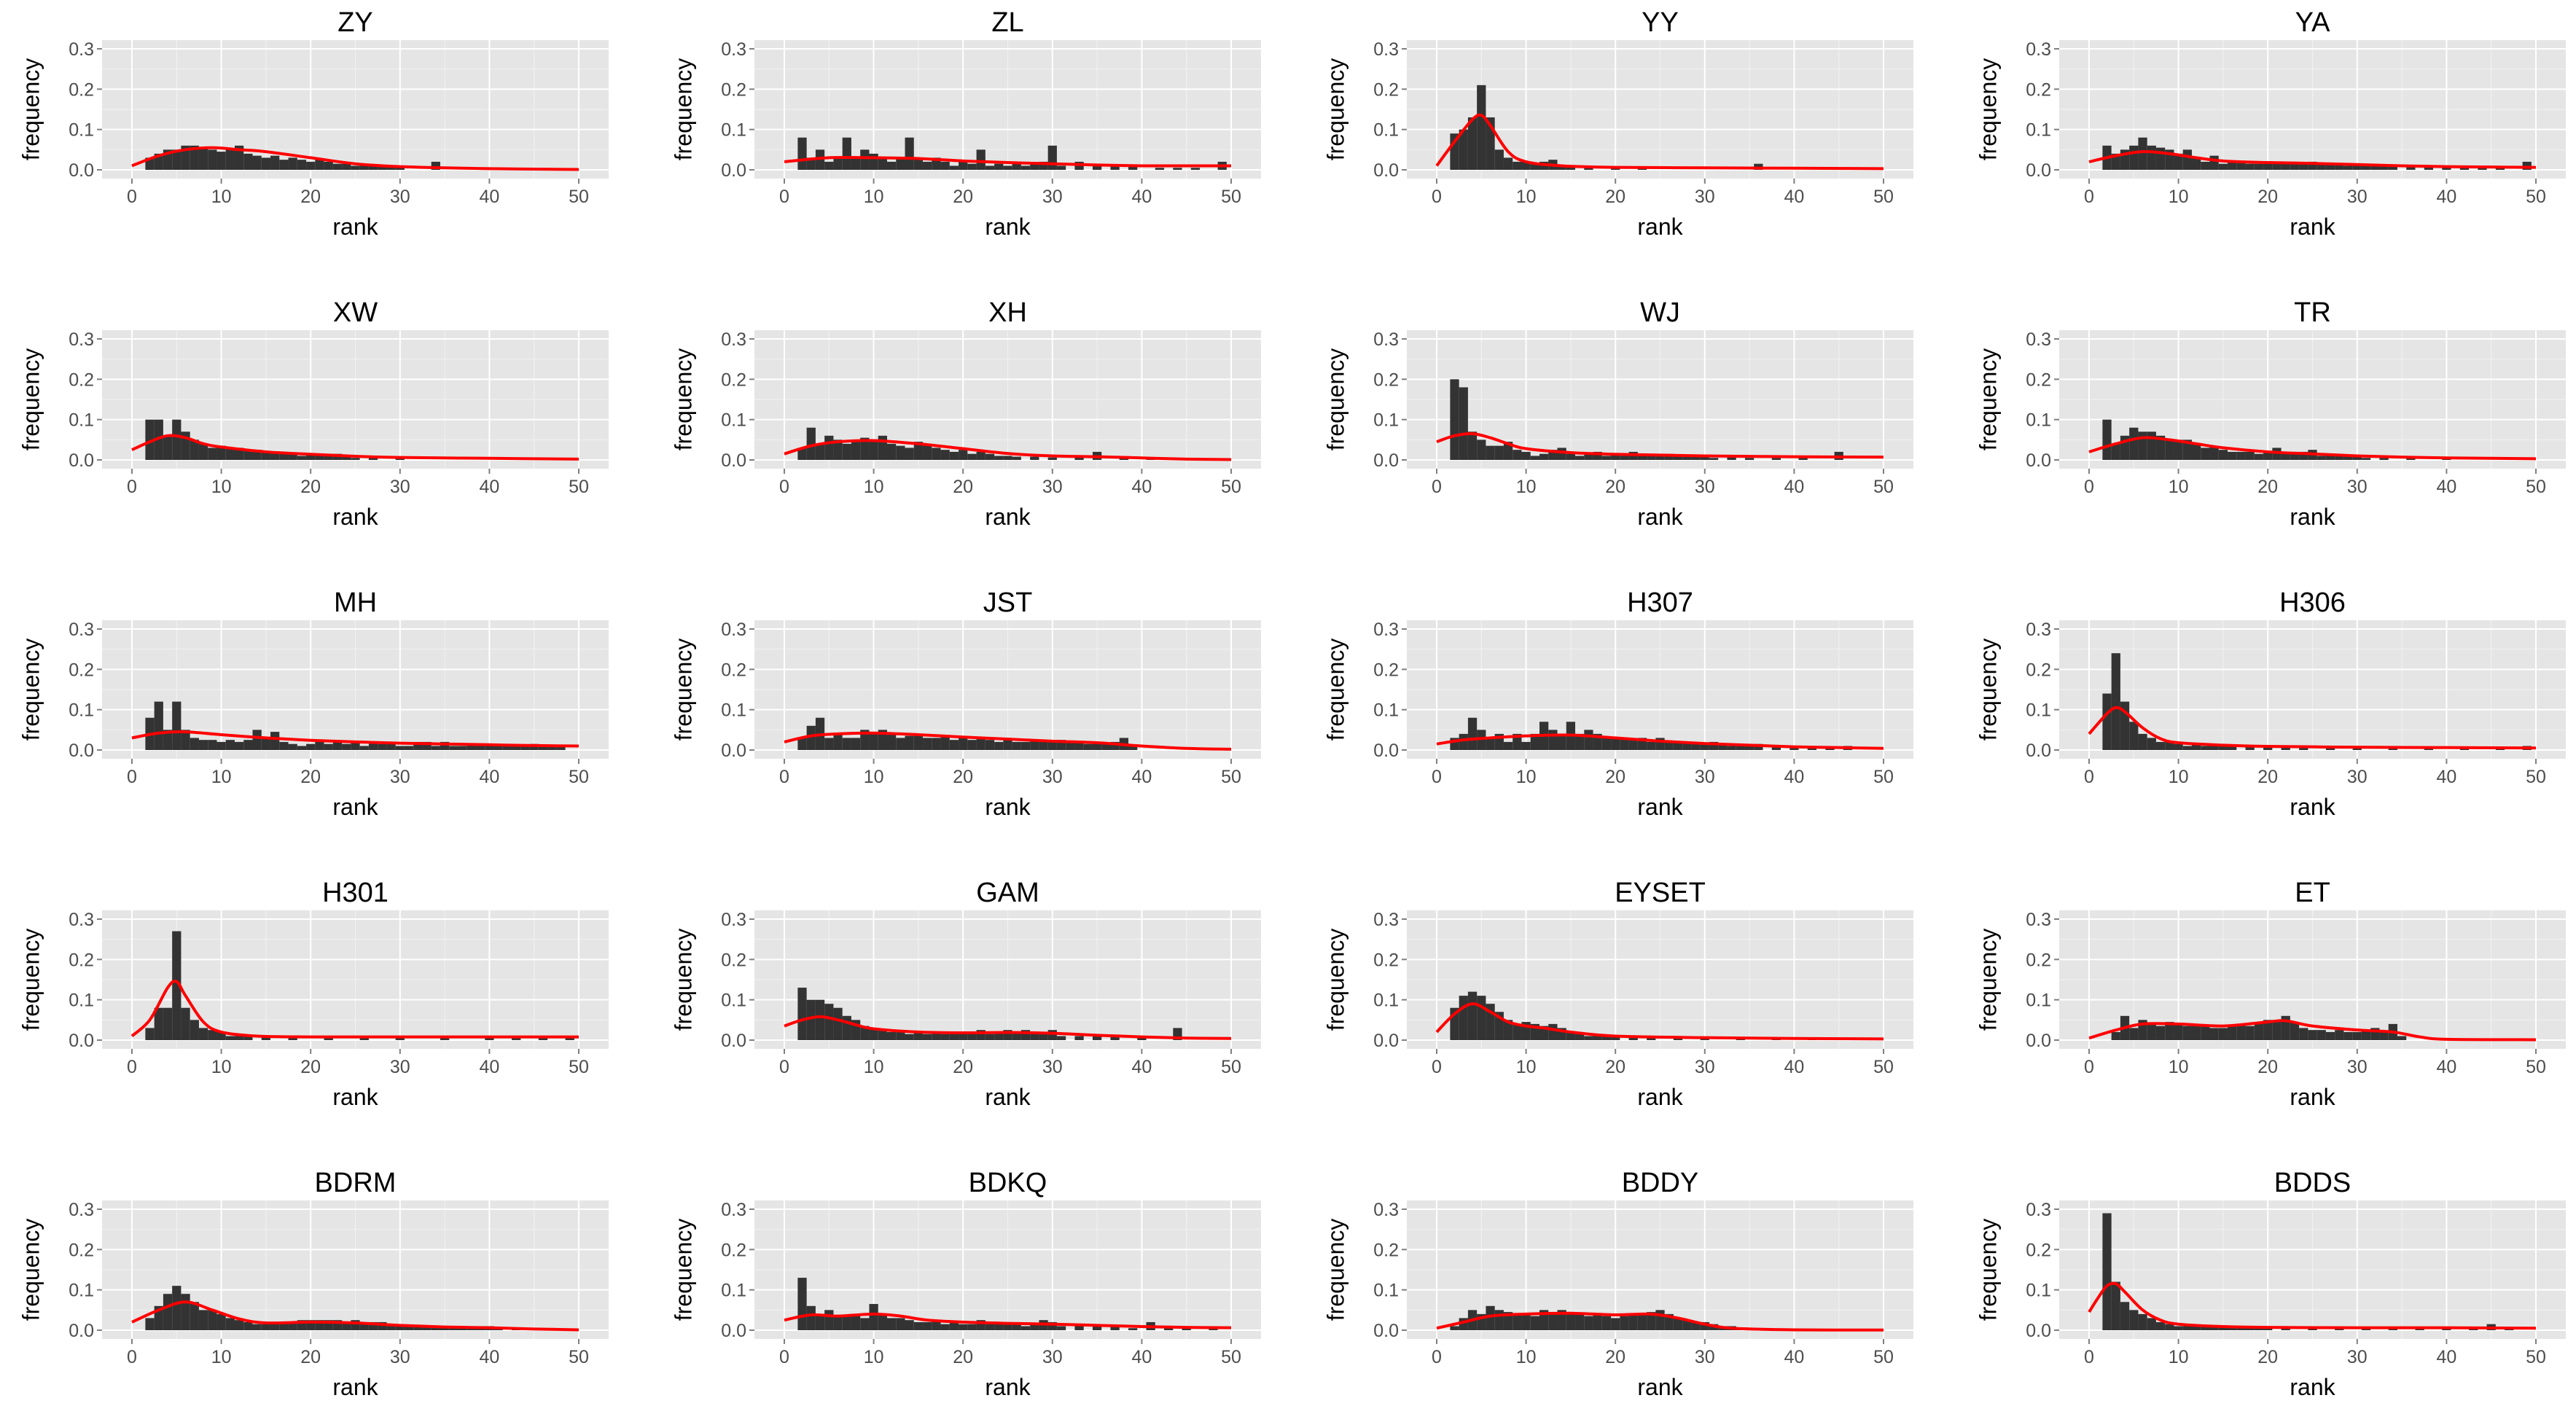 The height and width of the screenshot is (1406, 2576). What do you see at coordinates (1008, 602) in the screenshot?
I see `panel-title: JST` at bounding box center [1008, 602].